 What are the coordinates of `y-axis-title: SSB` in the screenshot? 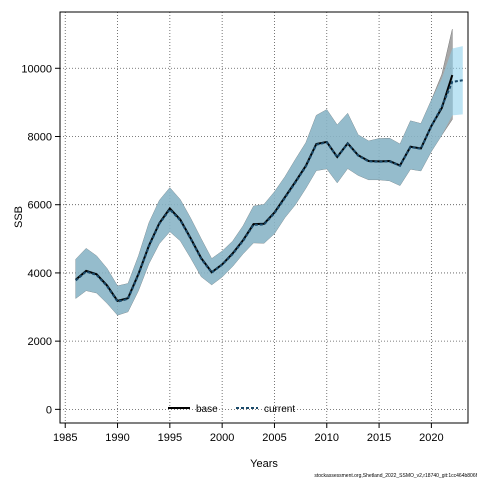 It's located at (19, 217).